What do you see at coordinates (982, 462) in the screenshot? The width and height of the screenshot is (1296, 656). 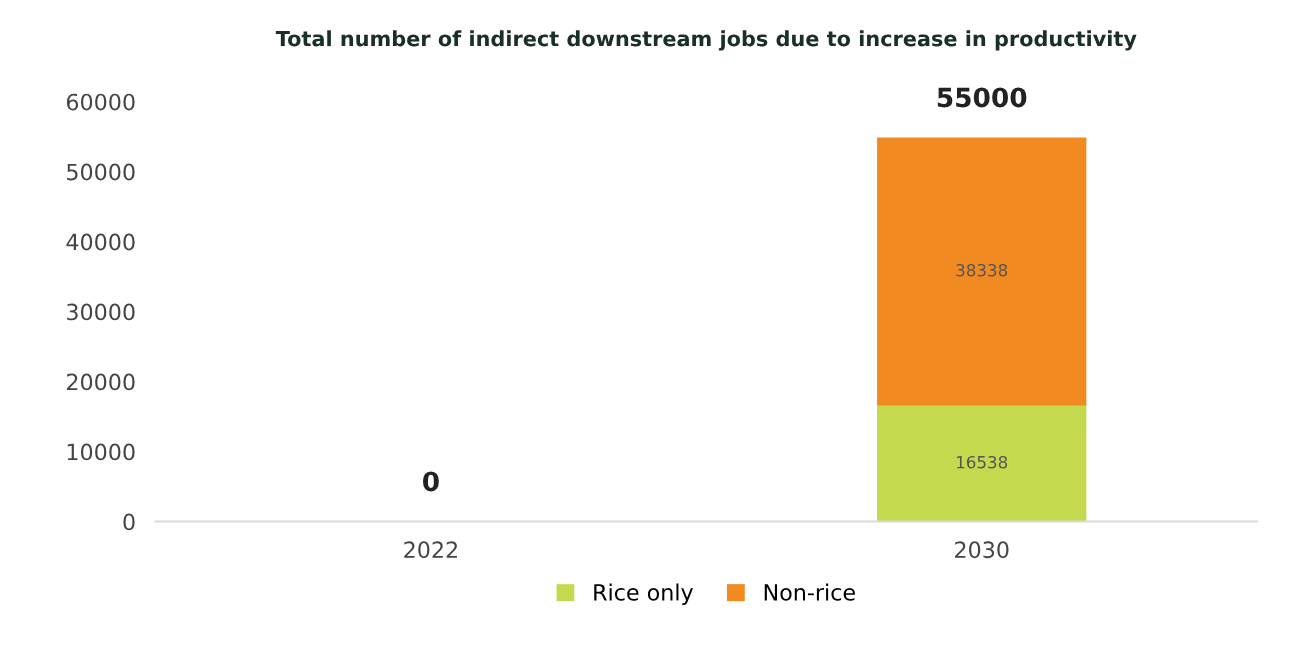 I see `data-label: 16538` at bounding box center [982, 462].